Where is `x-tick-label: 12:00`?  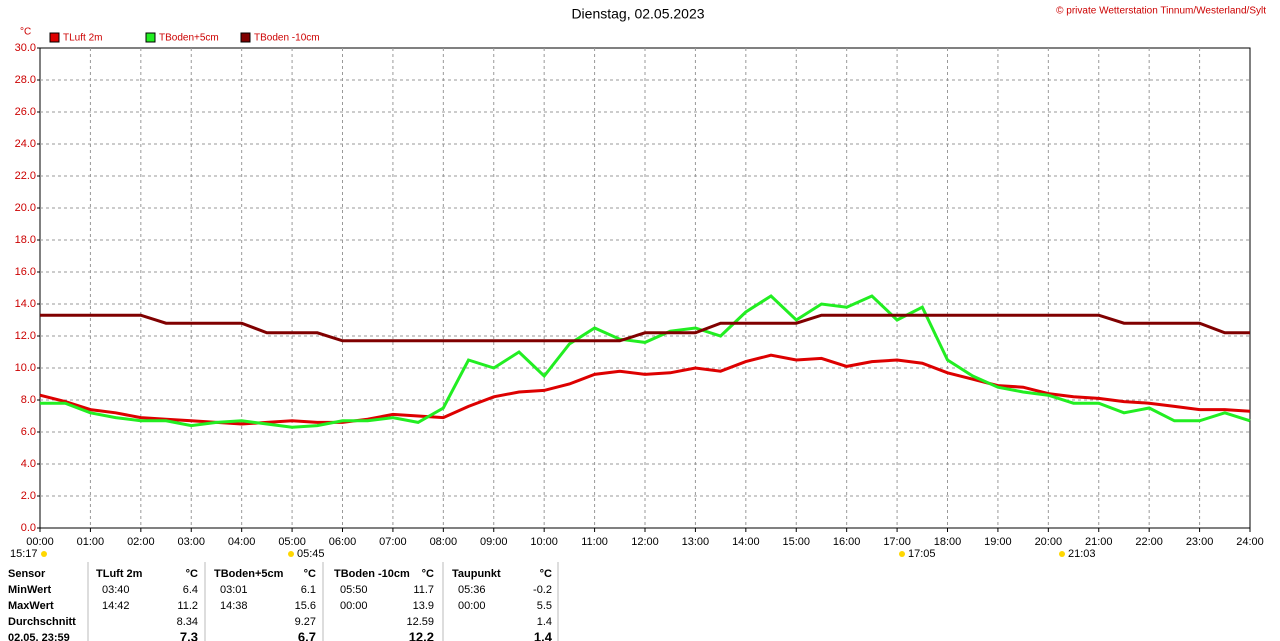
x-tick-label: 12:00 is located at coordinates (645, 542).